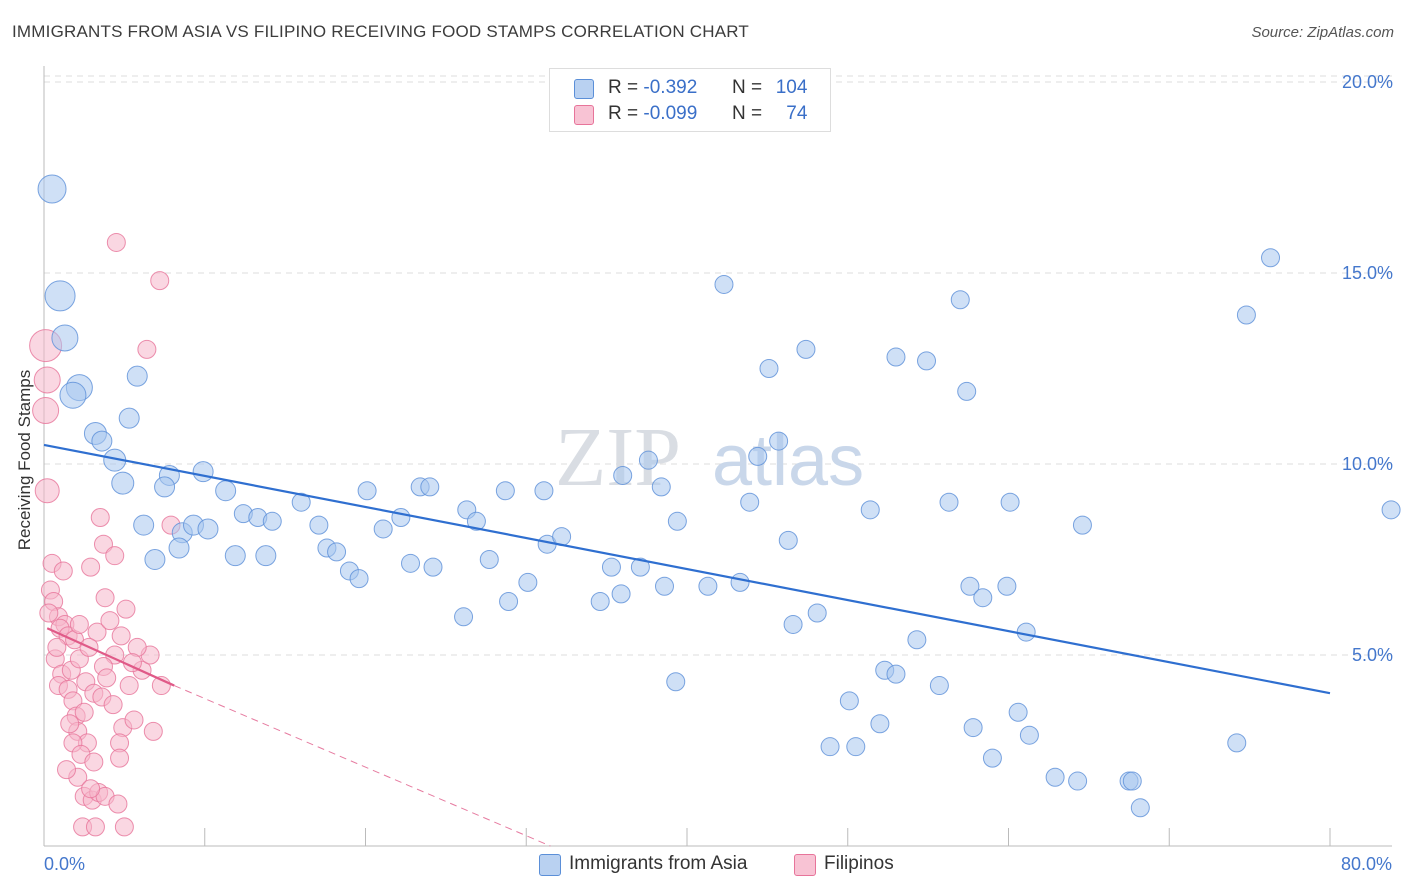  I want to click on legend-n-value-asia: 104, so click(791, 87).